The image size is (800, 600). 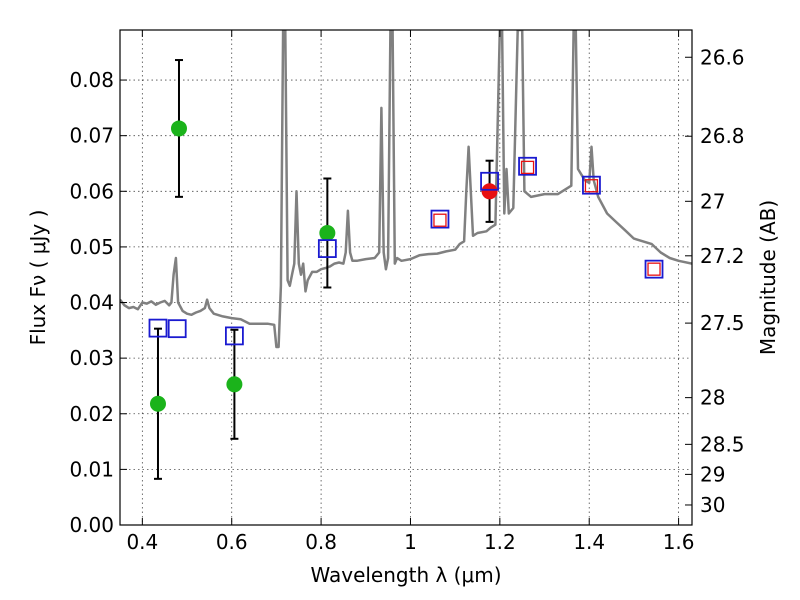 I want to click on y-tick-label: 0.00, so click(x=91, y=525).